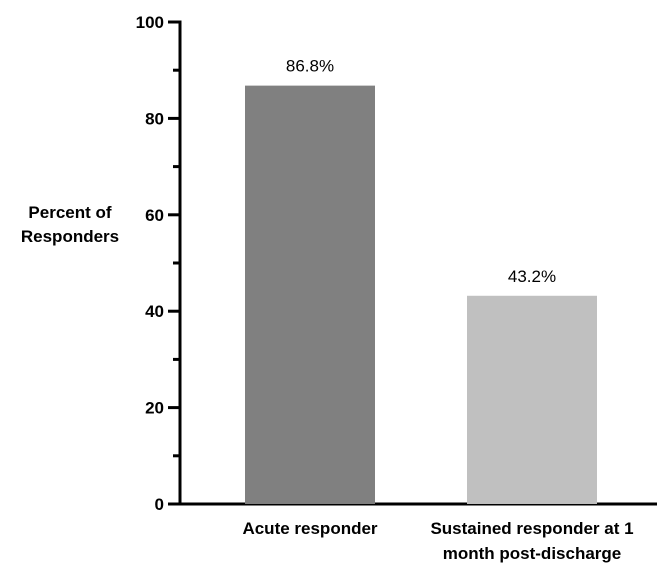 This screenshot has height=566, width=657. Describe the element at coordinates (154, 311) in the screenshot. I see `y-tick-label: 40` at that location.